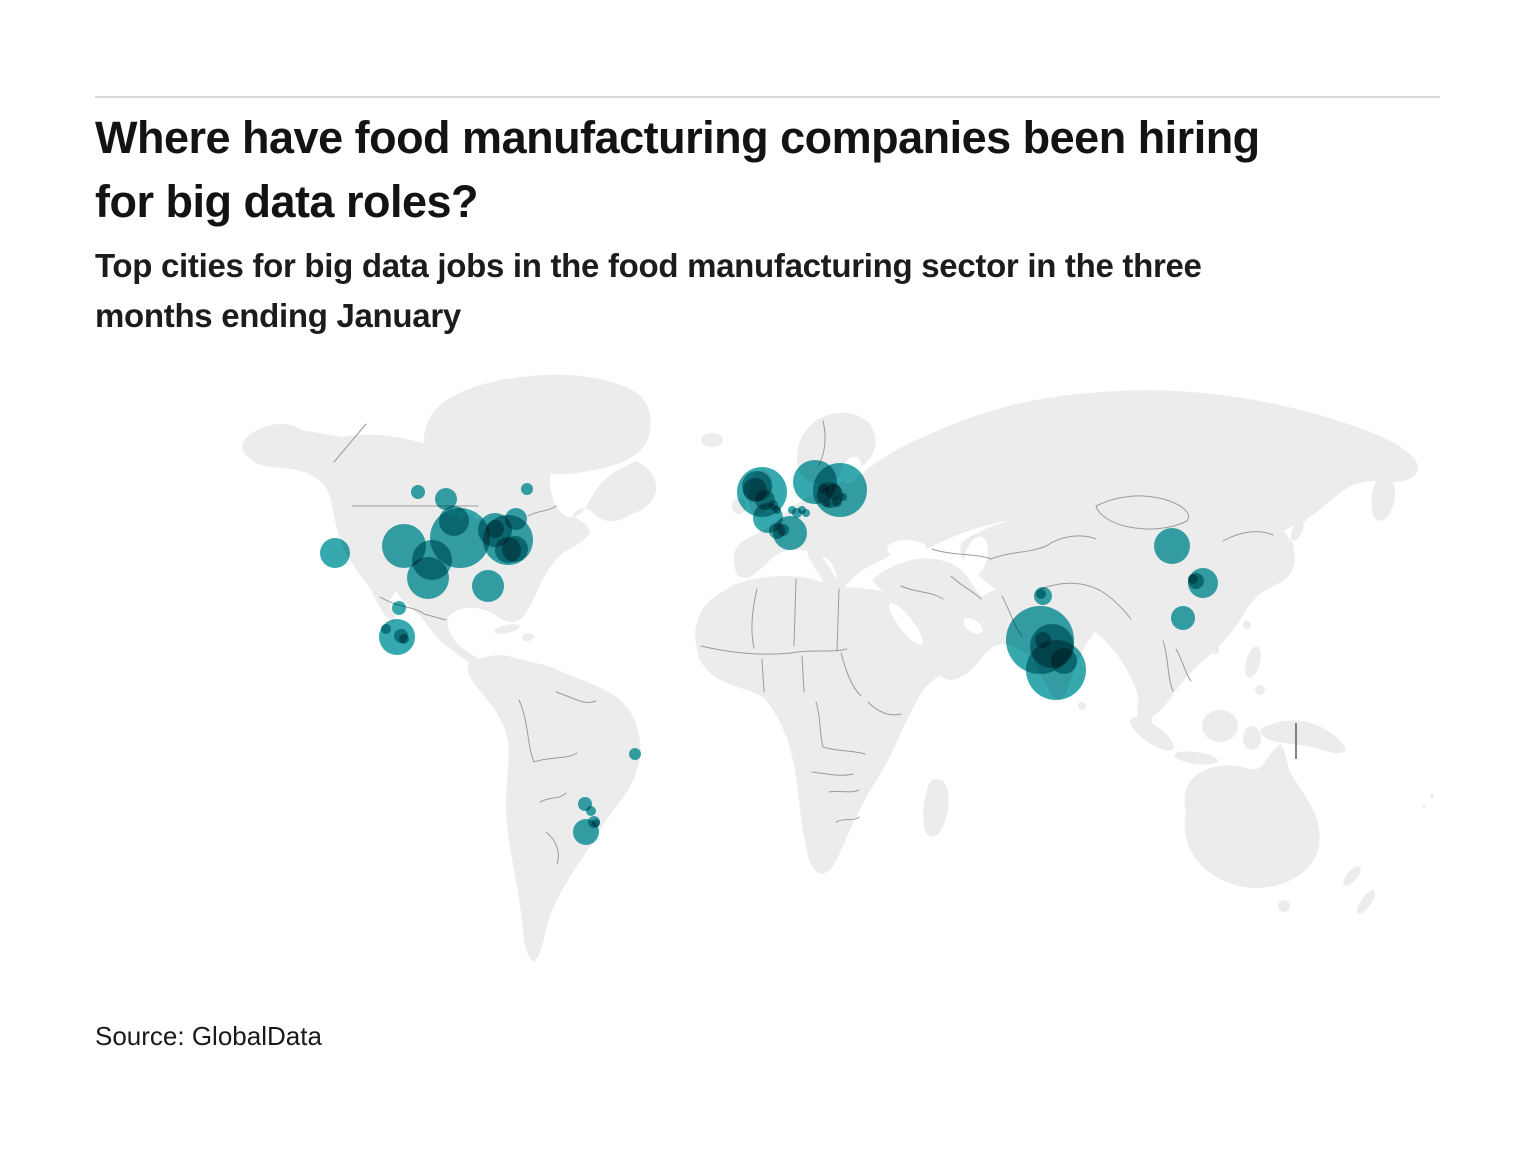 The image size is (1536, 1152). What do you see at coordinates (976, 557) in the screenshot?
I see `caspian-sea` at bounding box center [976, 557].